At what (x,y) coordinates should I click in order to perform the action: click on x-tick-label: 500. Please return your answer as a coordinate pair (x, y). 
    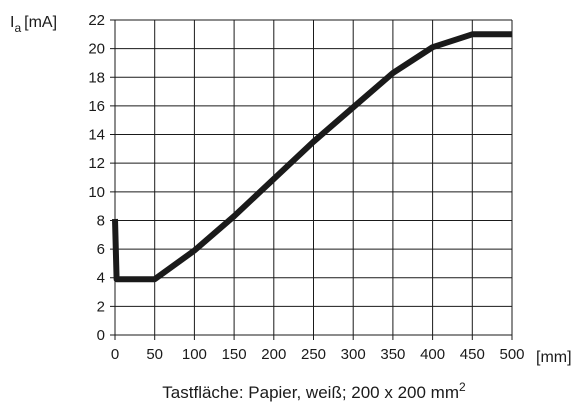
    Looking at the image, I should click on (511, 354).